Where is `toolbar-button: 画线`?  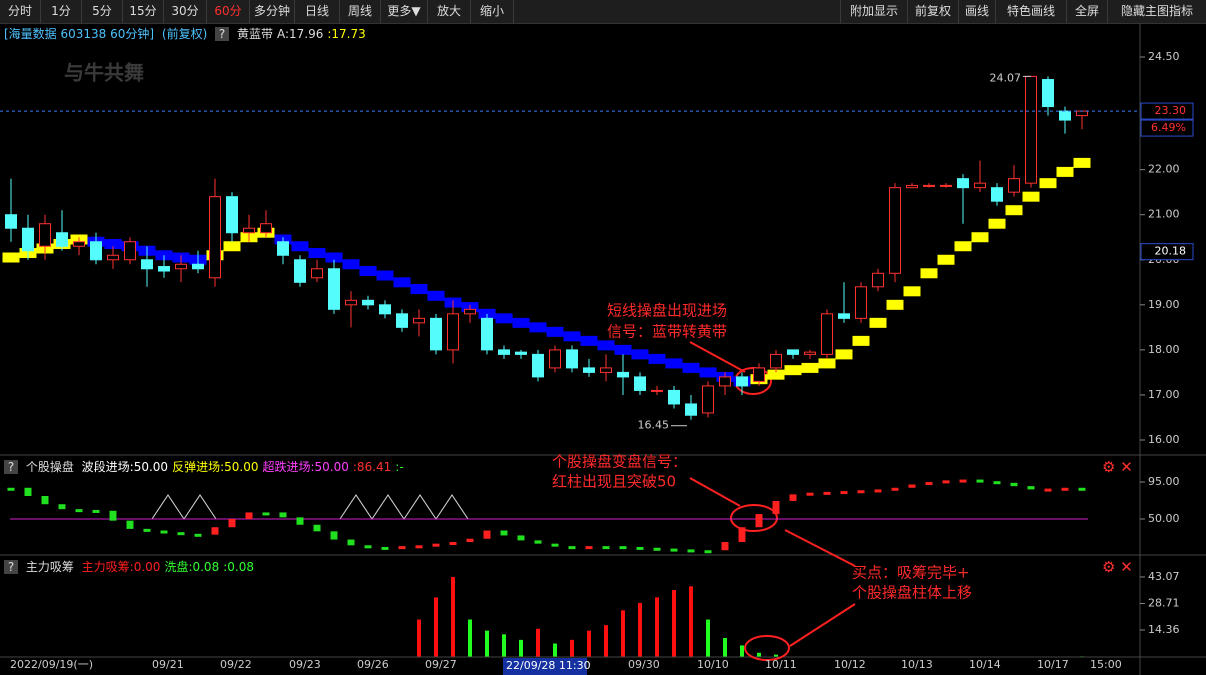
toolbar-button: 画线 is located at coordinates (977, 11).